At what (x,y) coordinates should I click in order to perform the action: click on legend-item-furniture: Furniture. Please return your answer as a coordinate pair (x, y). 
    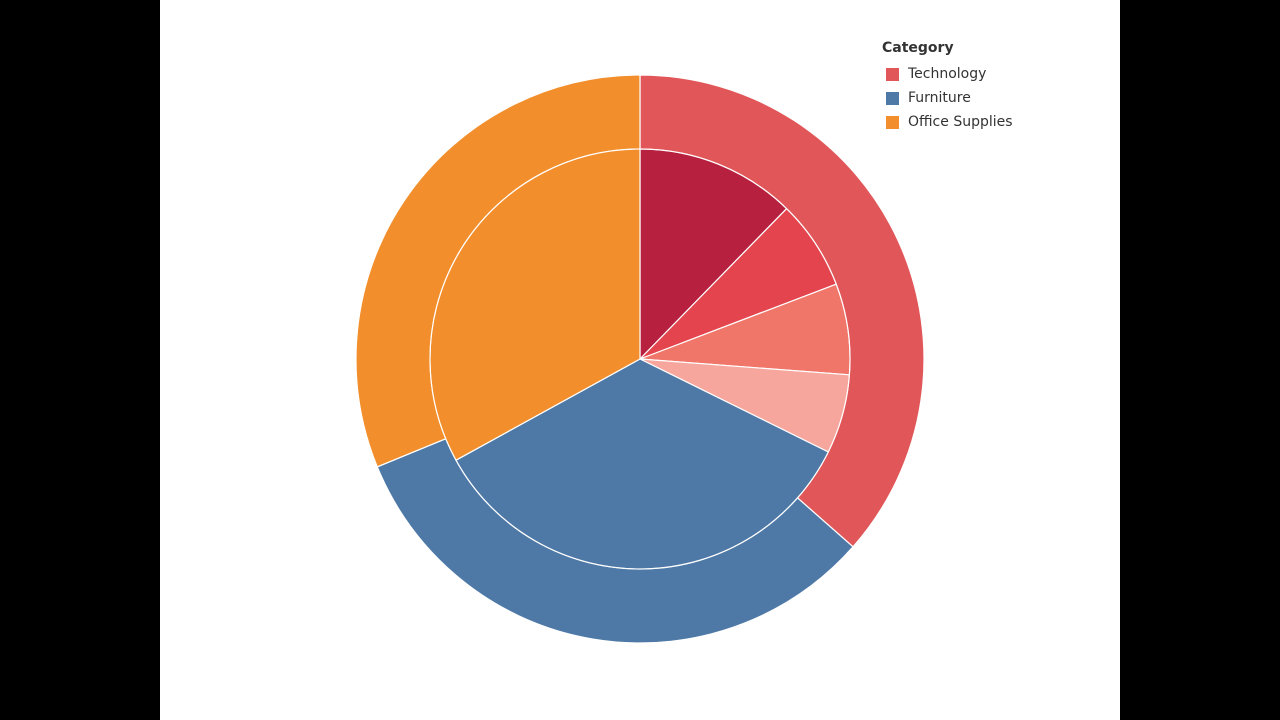
    Looking at the image, I should click on (947, 98).